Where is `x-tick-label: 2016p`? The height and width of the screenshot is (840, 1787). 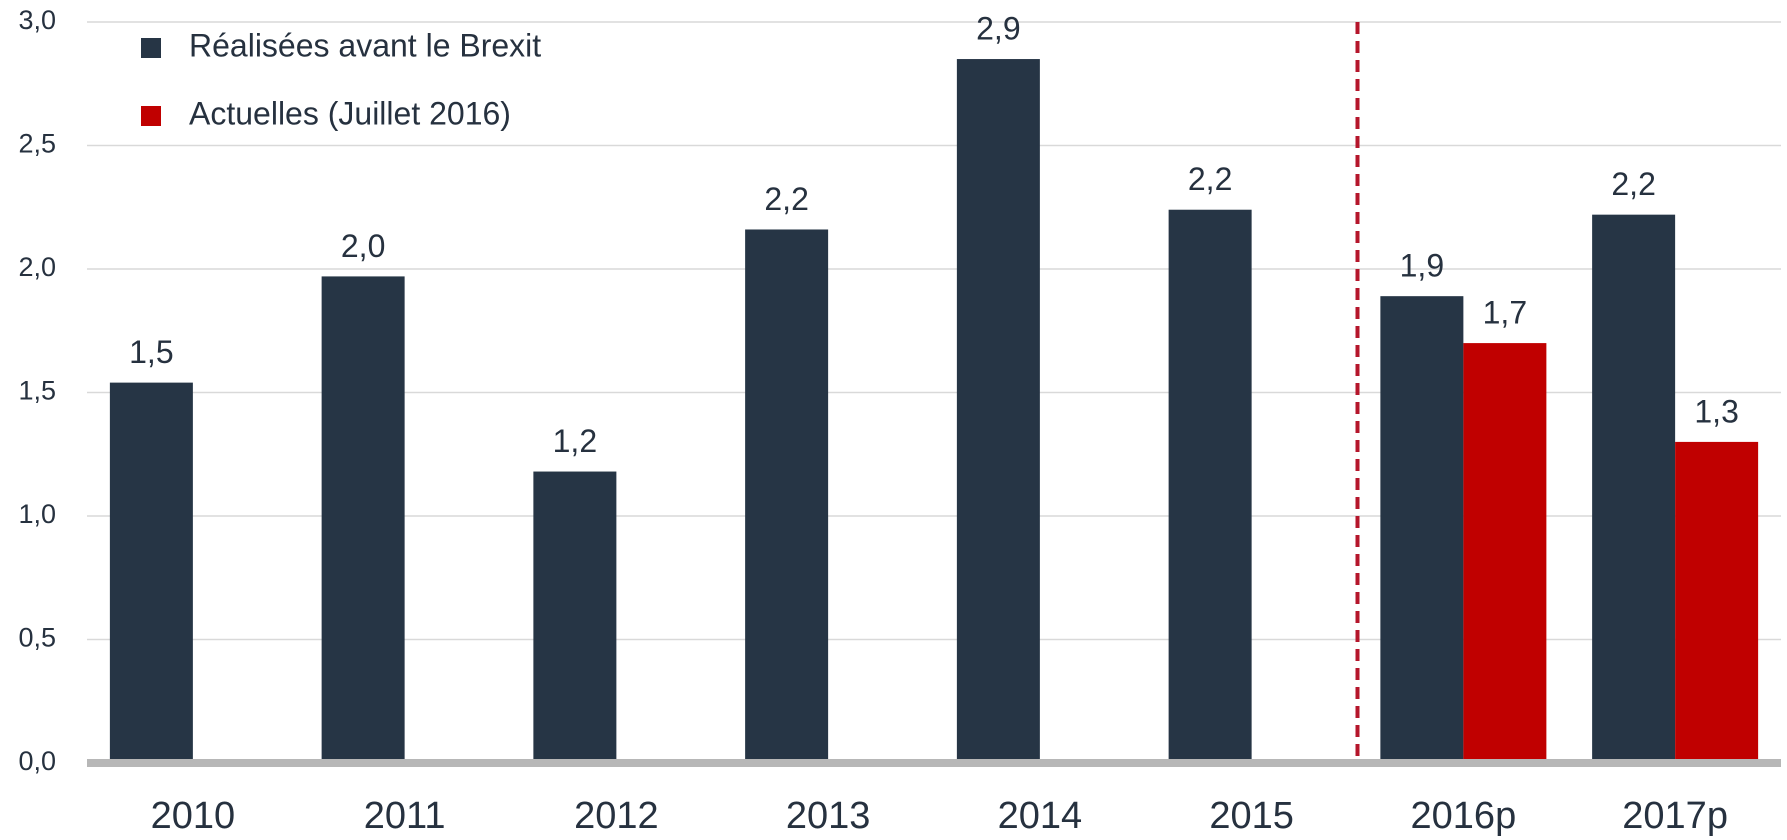 x-tick-label: 2016p is located at coordinates (1464, 816).